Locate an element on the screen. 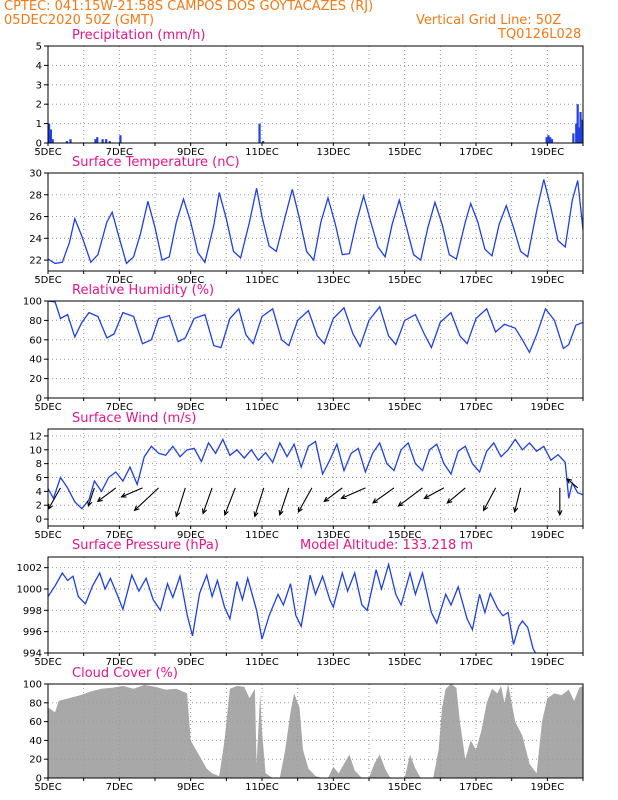  y-tick-label: 2 is located at coordinates (39, 105).